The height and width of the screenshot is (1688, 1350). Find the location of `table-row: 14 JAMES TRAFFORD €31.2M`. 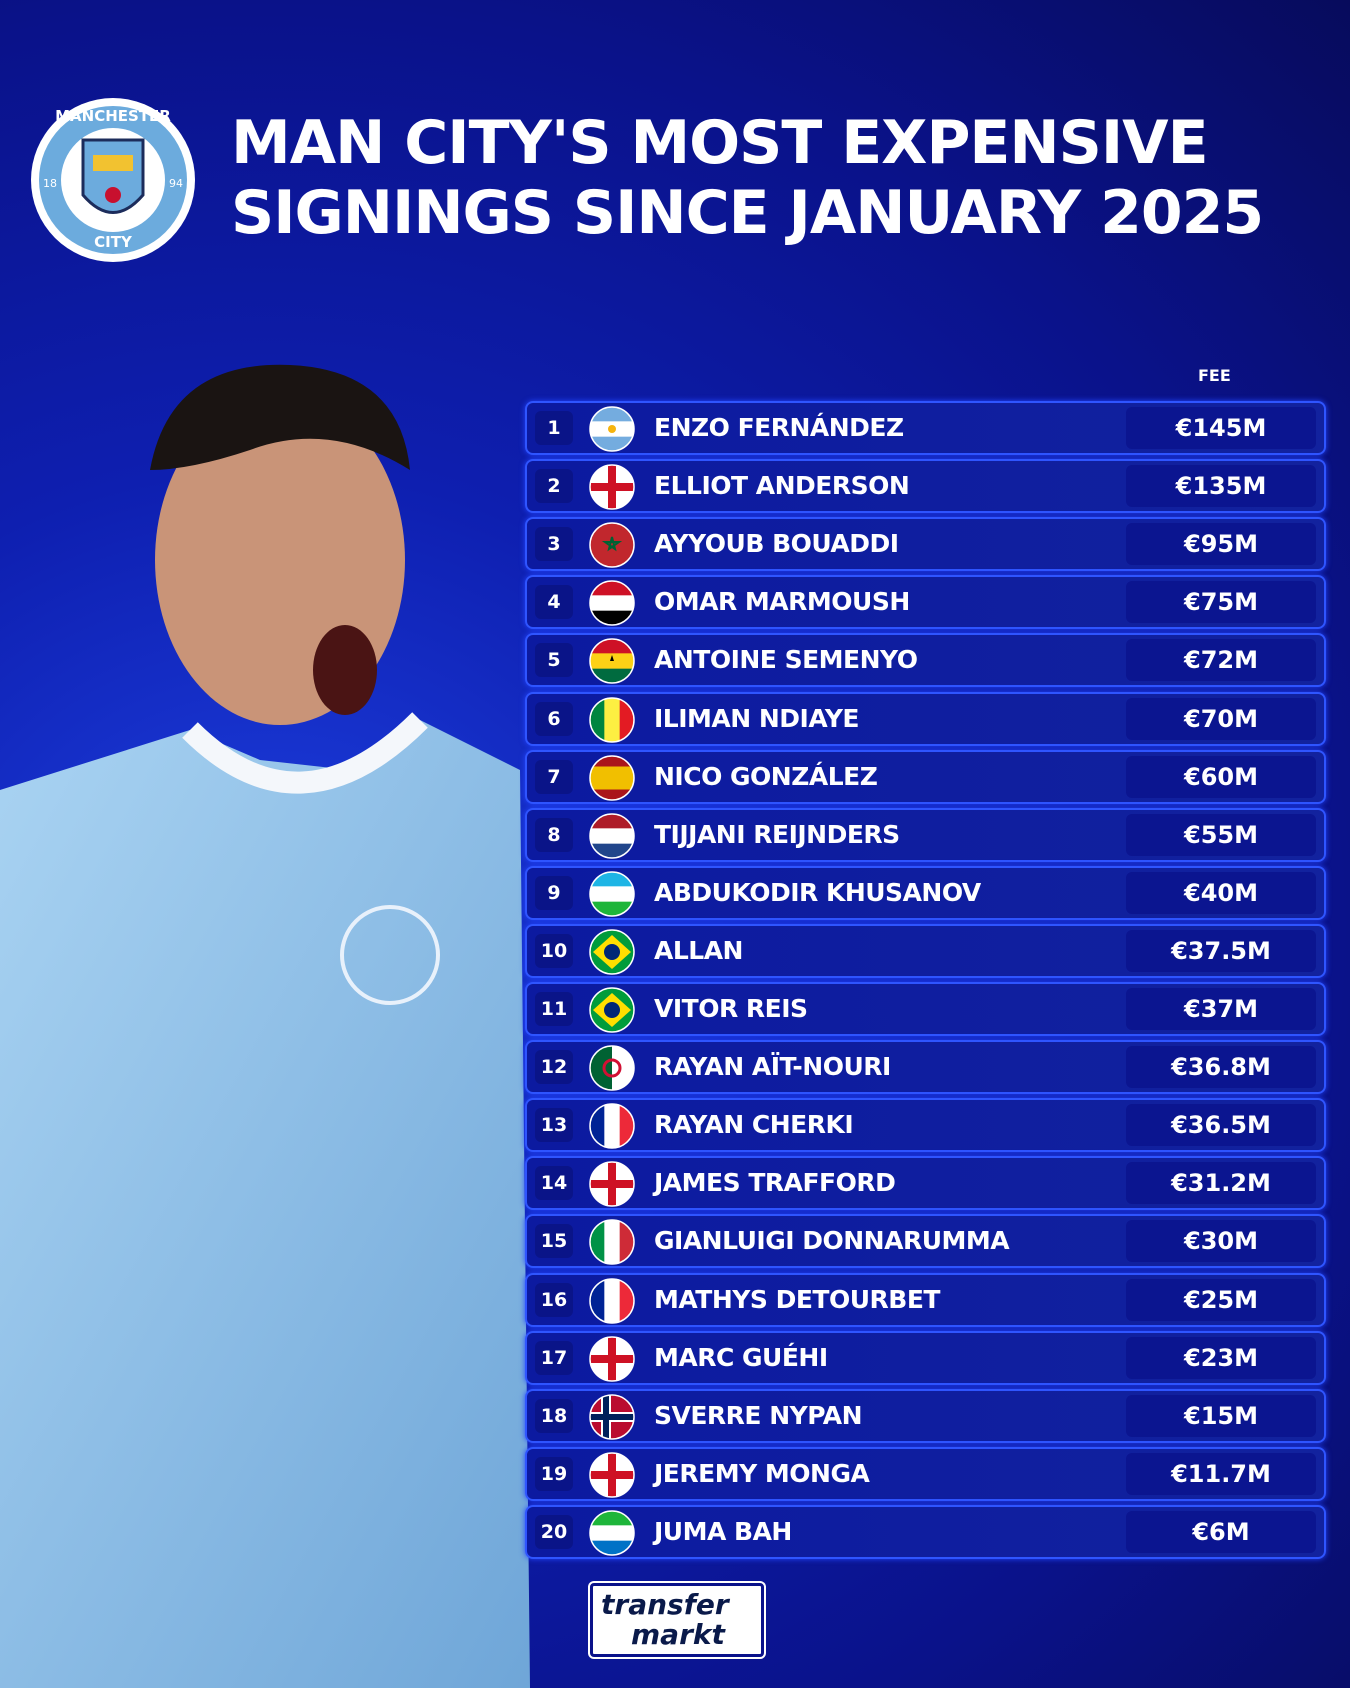

table-row: 14 JAMES TRAFFORD €31.2M is located at coordinates (925, 1183).